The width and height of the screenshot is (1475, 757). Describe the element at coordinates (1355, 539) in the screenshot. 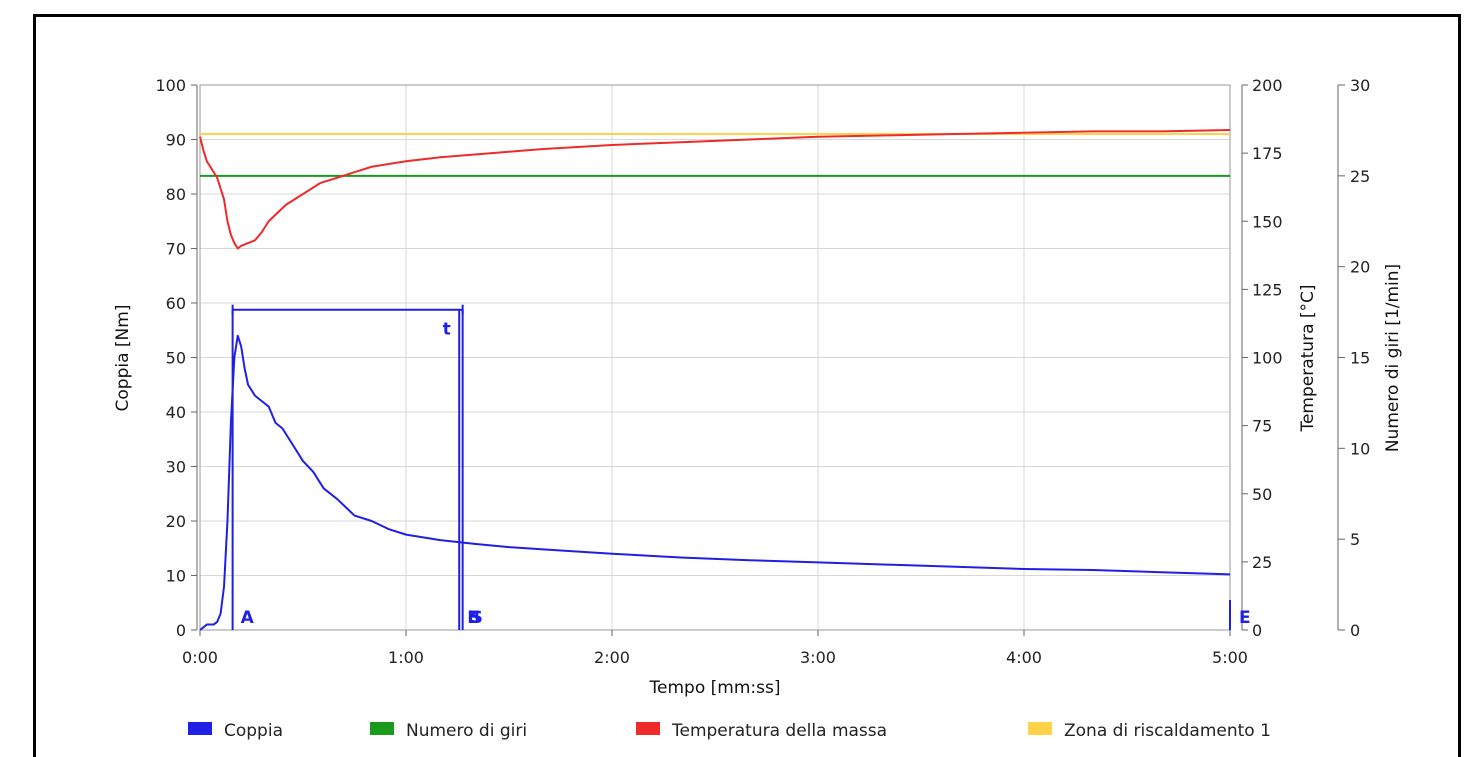

I see `speed-tick-label: 5` at that location.